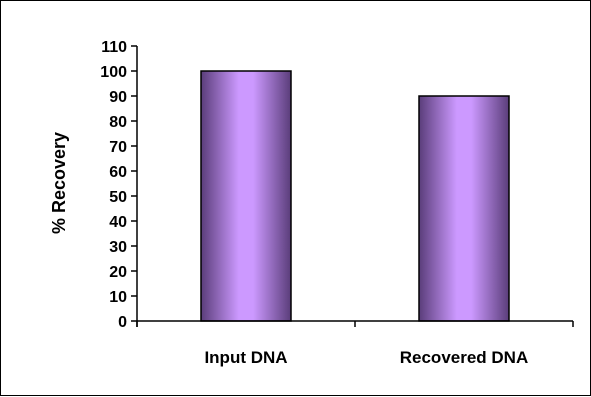 The width and height of the screenshot is (591, 397). Describe the element at coordinates (118, 97) in the screenshot. I see `y-tick-label: 90` at that location.